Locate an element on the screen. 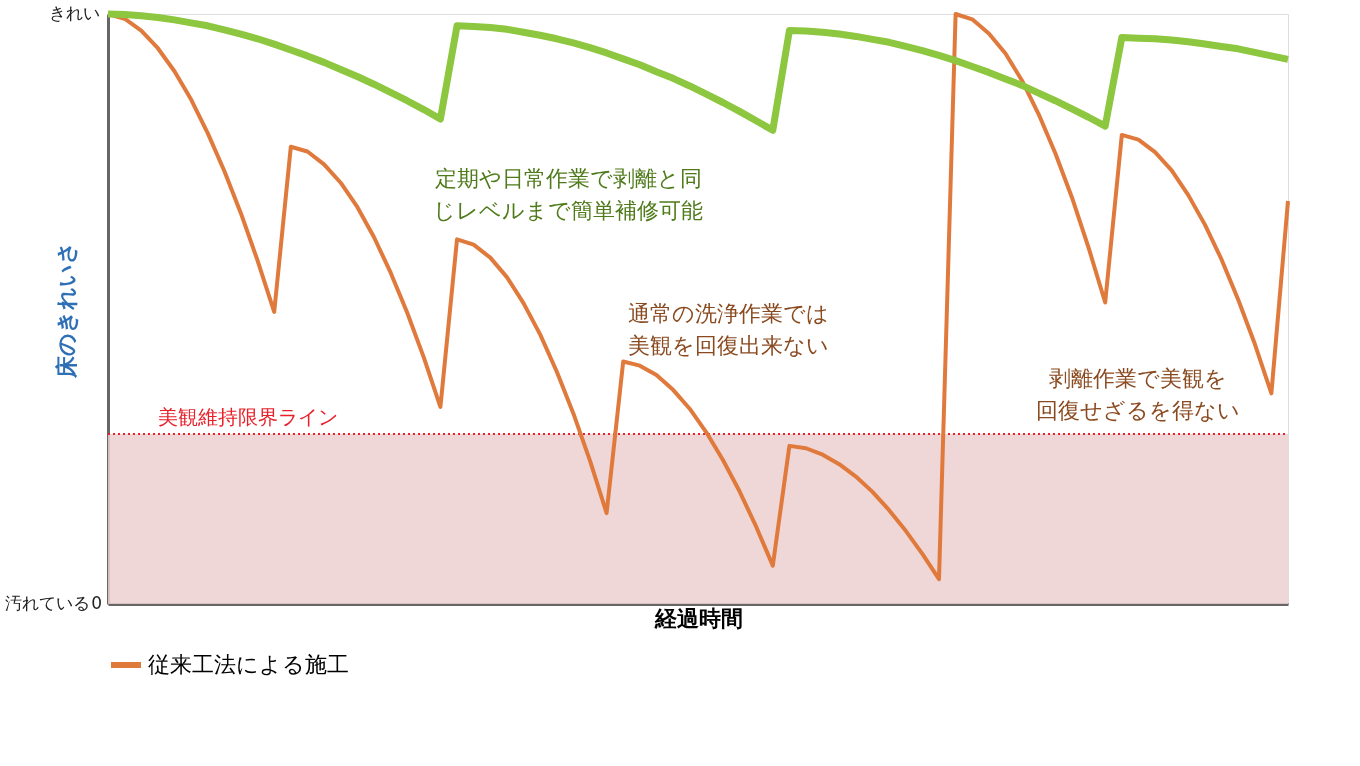 Image resolution: width=1360 pixels, height=766 pixels. x-axis-title: 経過時間 is located at coordinates (698, 618).